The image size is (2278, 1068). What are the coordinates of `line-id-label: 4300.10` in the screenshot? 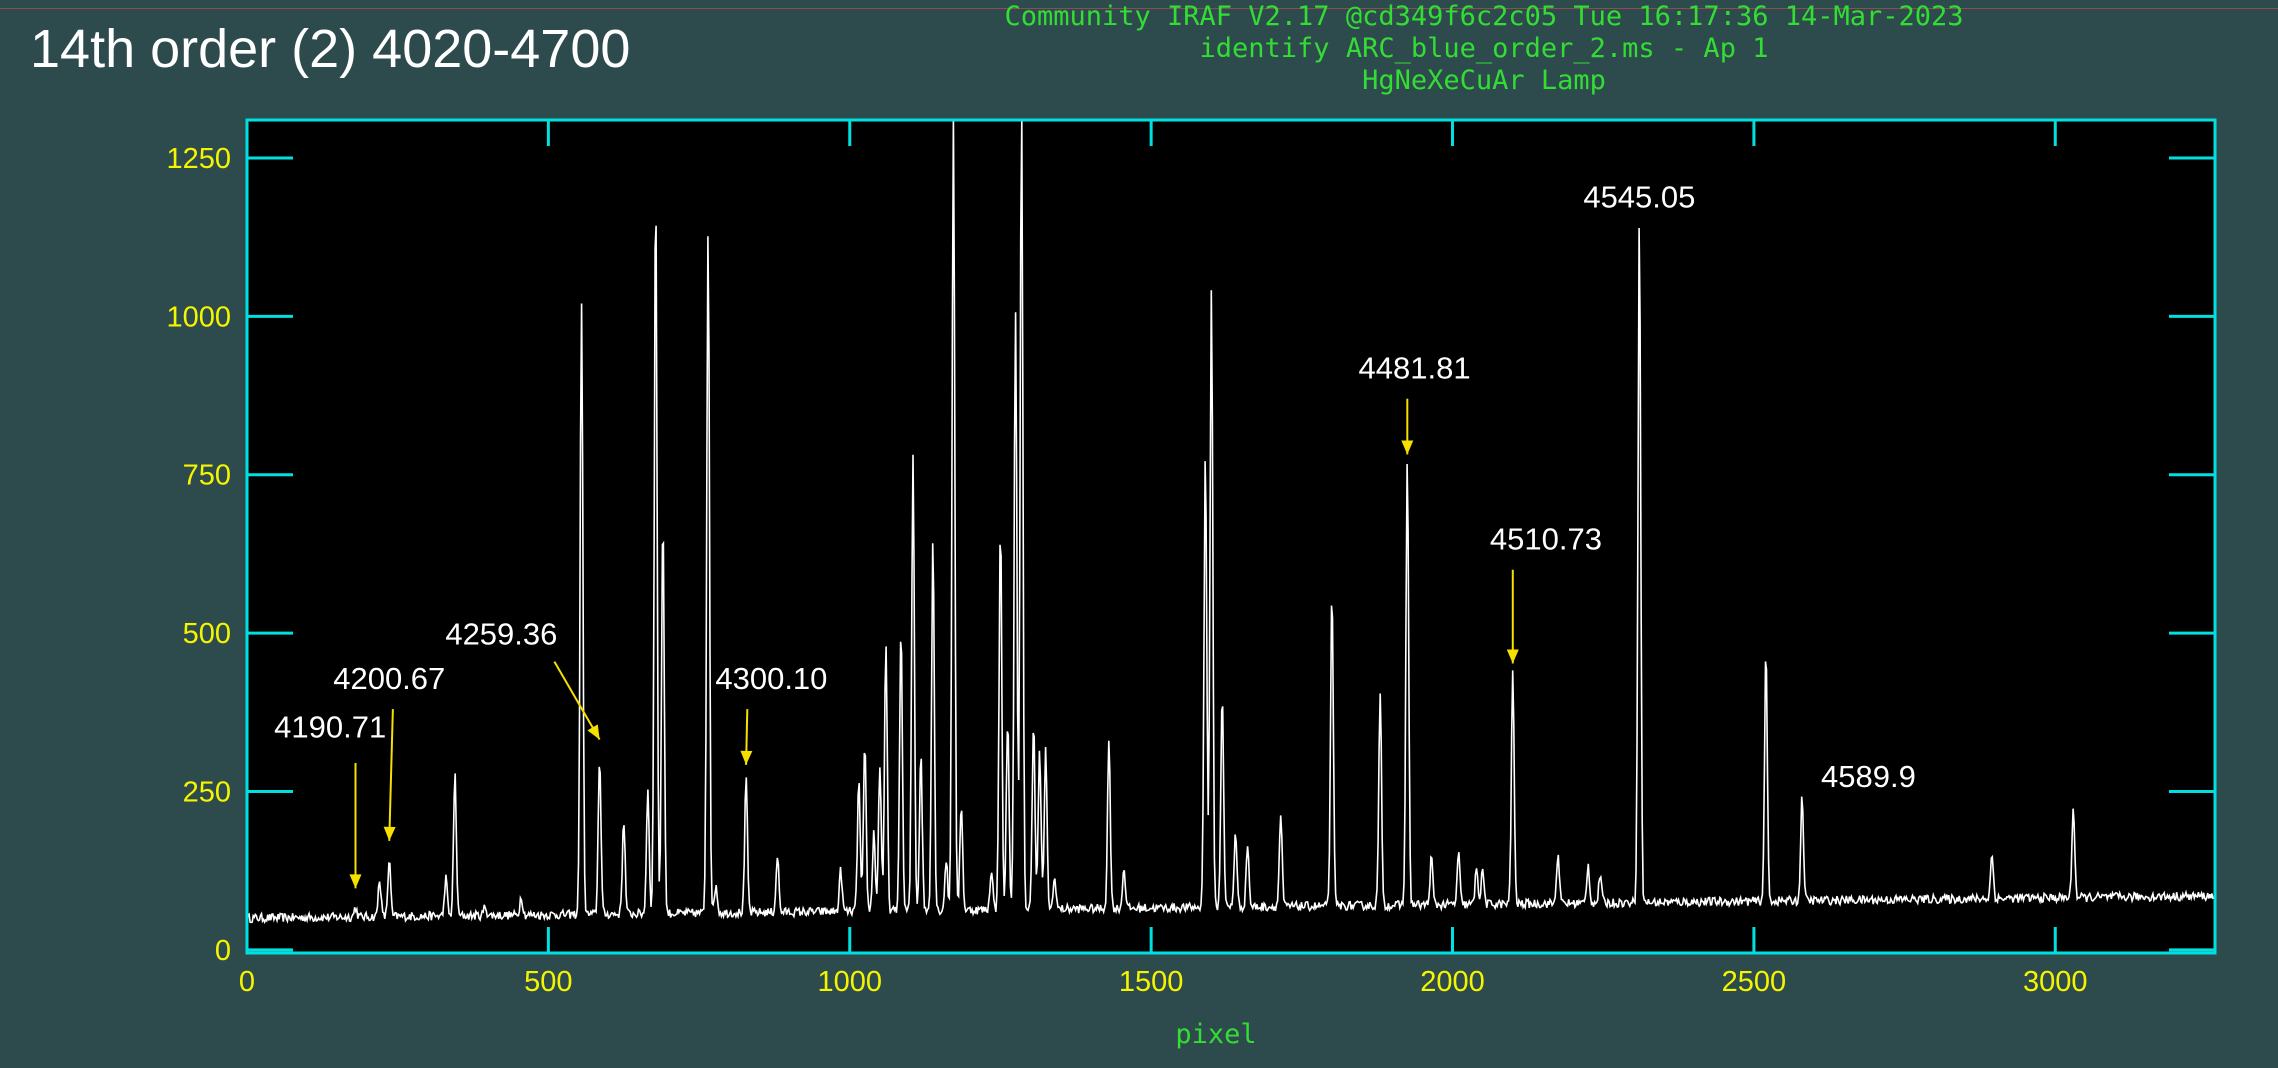 It's located at (771, 678).